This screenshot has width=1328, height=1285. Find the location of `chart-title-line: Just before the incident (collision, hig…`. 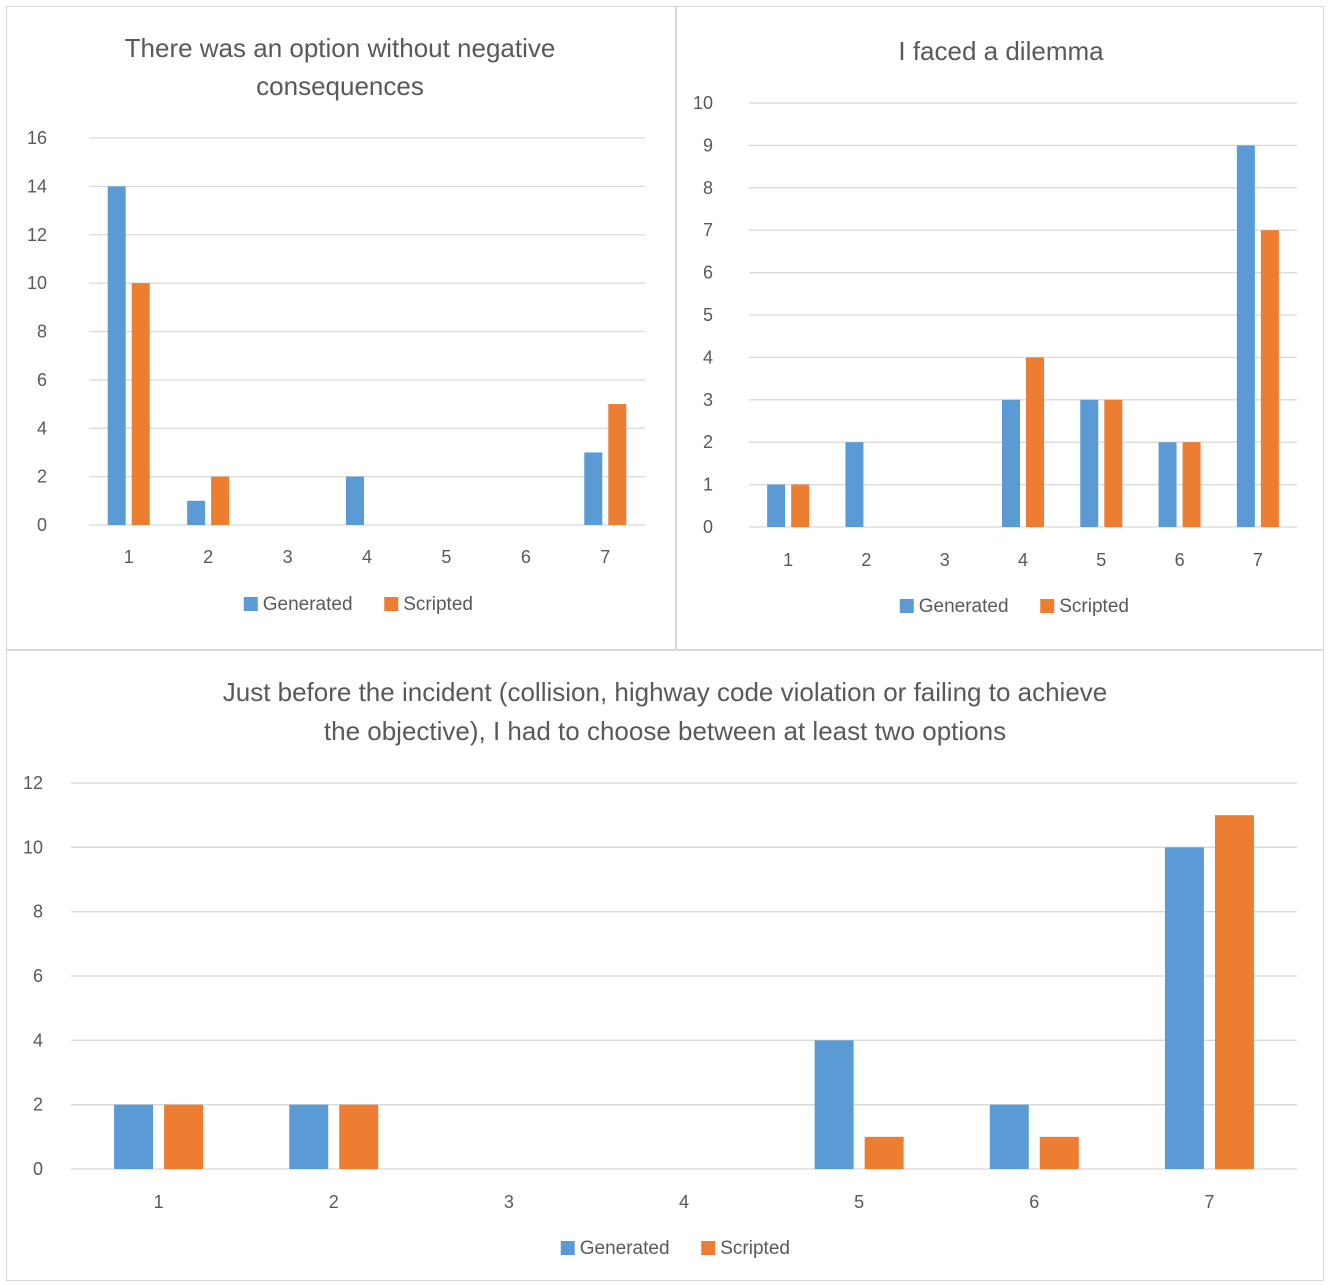

chart-title-line: Just before the incident (collision, hig… is located at coordinates (665, 692).